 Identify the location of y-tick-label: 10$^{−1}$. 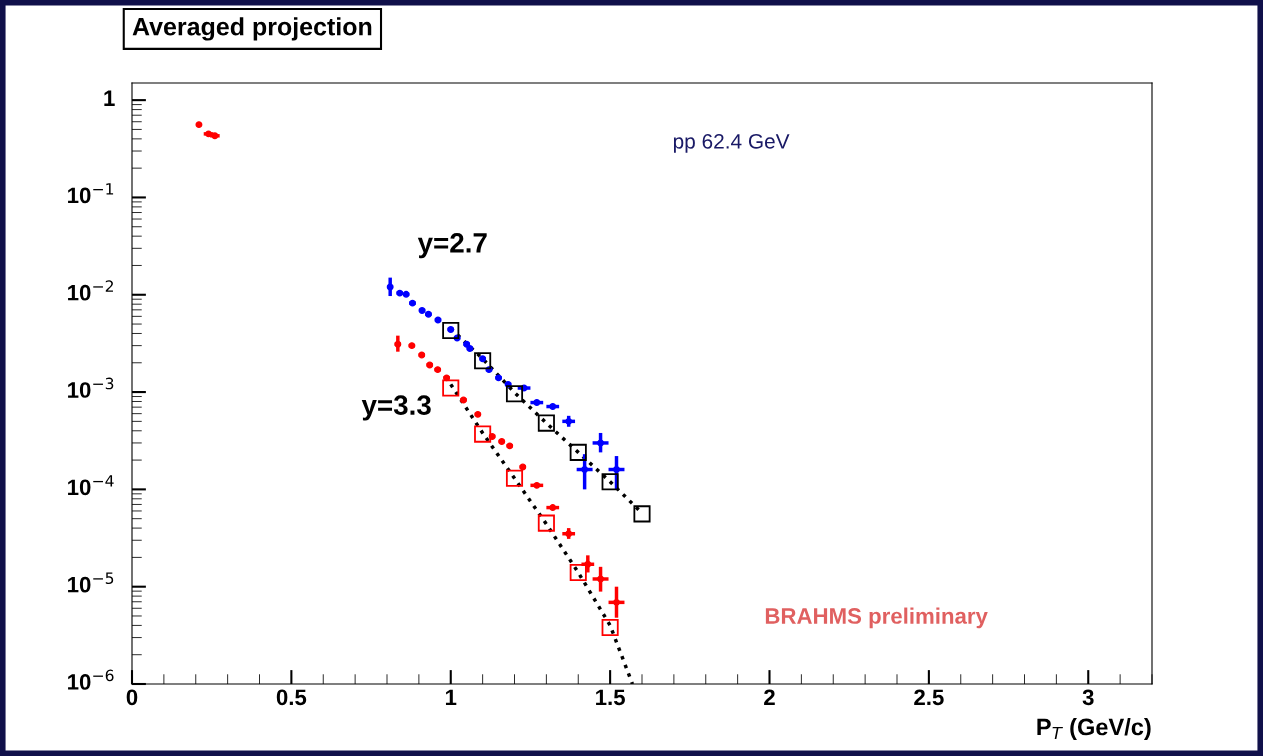
(91, 193).